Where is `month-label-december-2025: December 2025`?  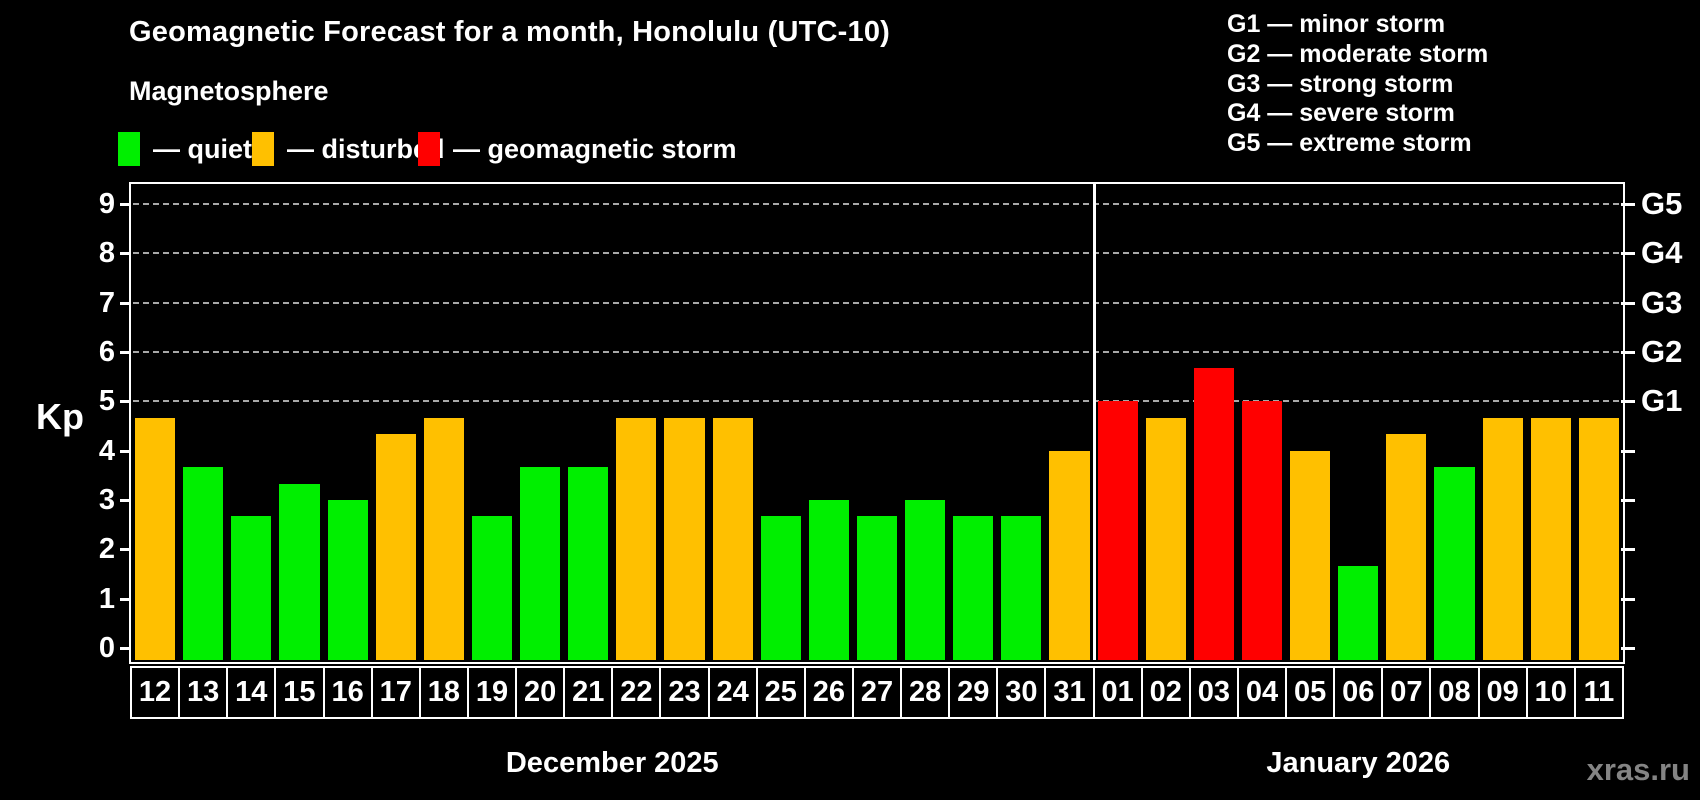 month-label-december-2025: December 2025 is located at coordinates (612, 763).